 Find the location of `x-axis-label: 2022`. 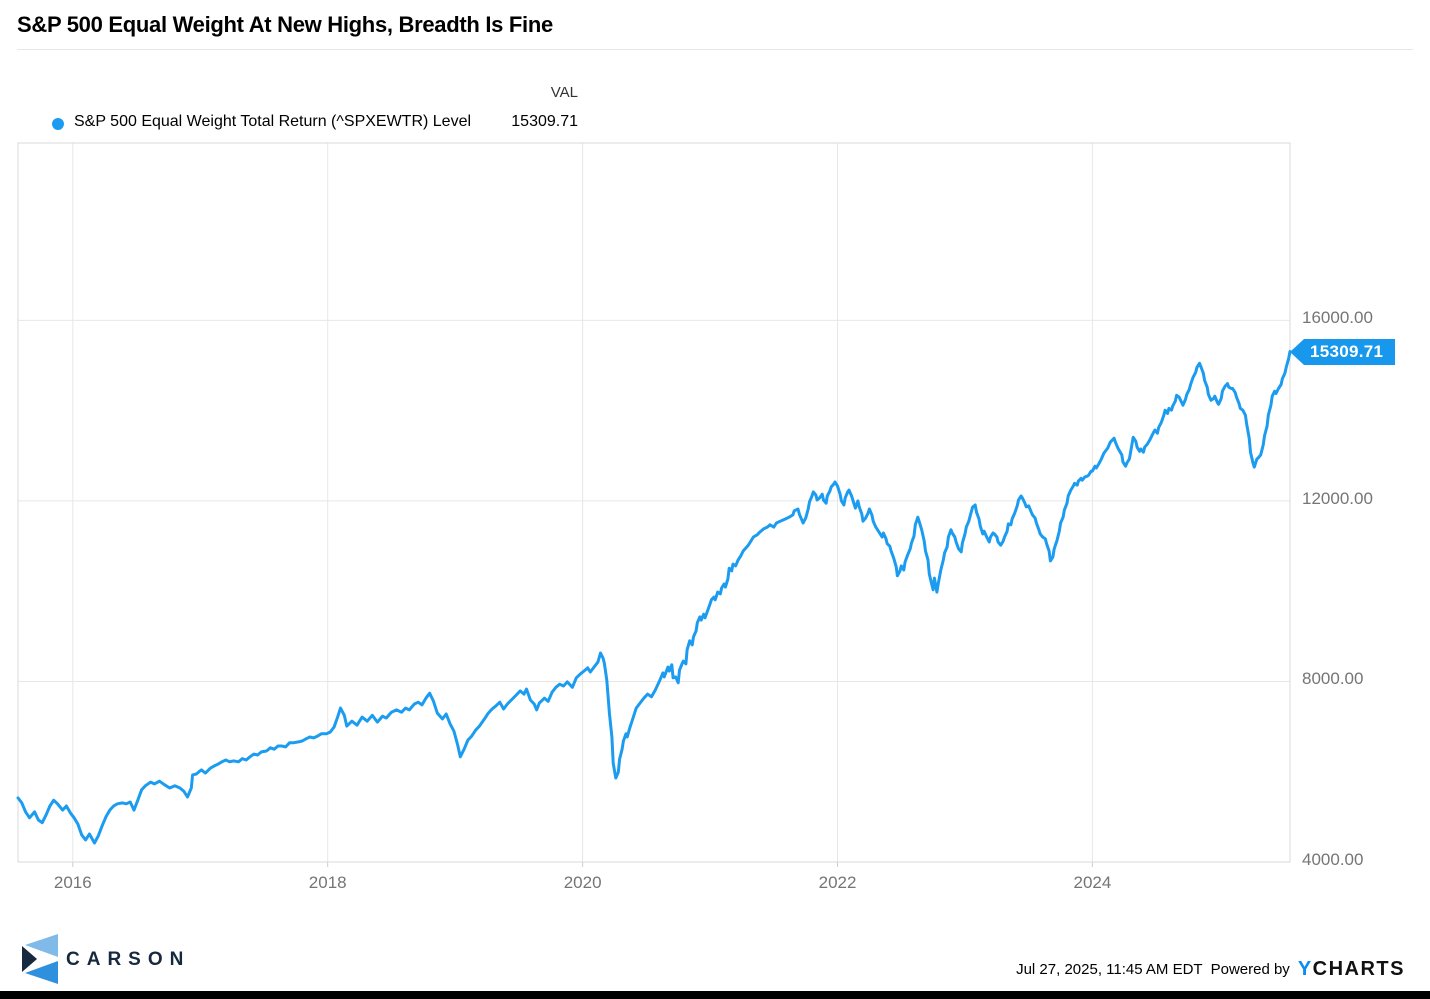

x-axis-label: 2022 is located at coordinates (837, 882).